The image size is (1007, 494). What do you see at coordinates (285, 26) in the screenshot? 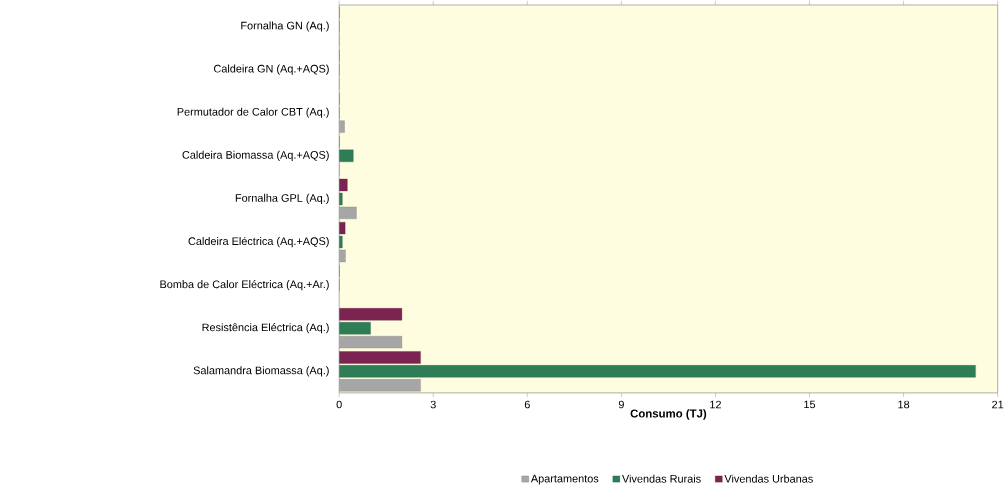
I see `y-tick-label: Fornalha GN (Aq.)` at bounding box center [285, 26].